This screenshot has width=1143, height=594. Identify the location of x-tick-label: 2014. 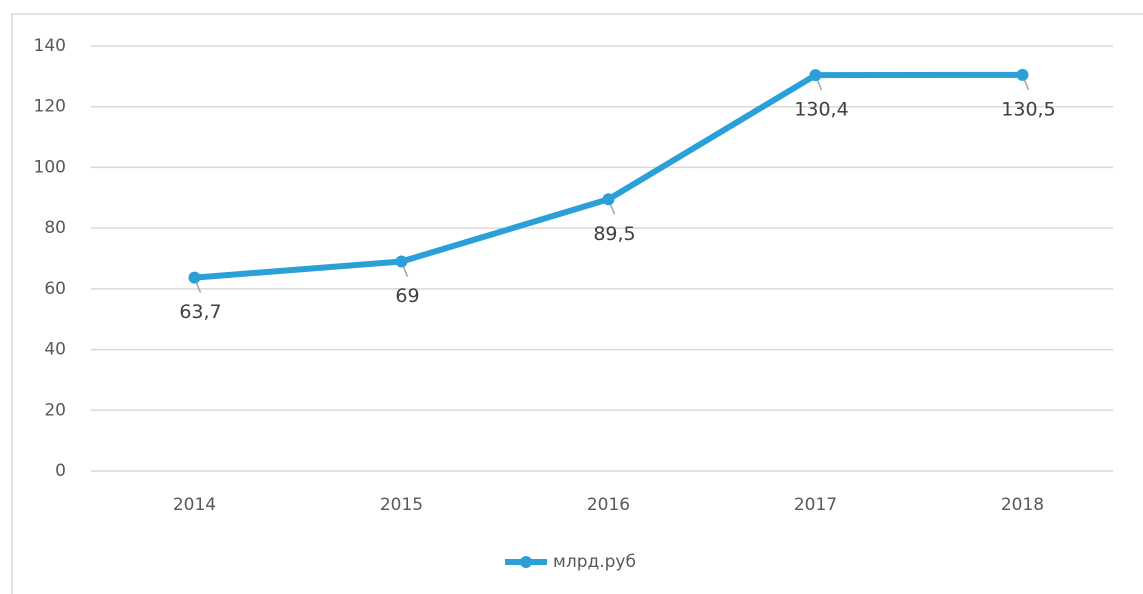
(194, 505).